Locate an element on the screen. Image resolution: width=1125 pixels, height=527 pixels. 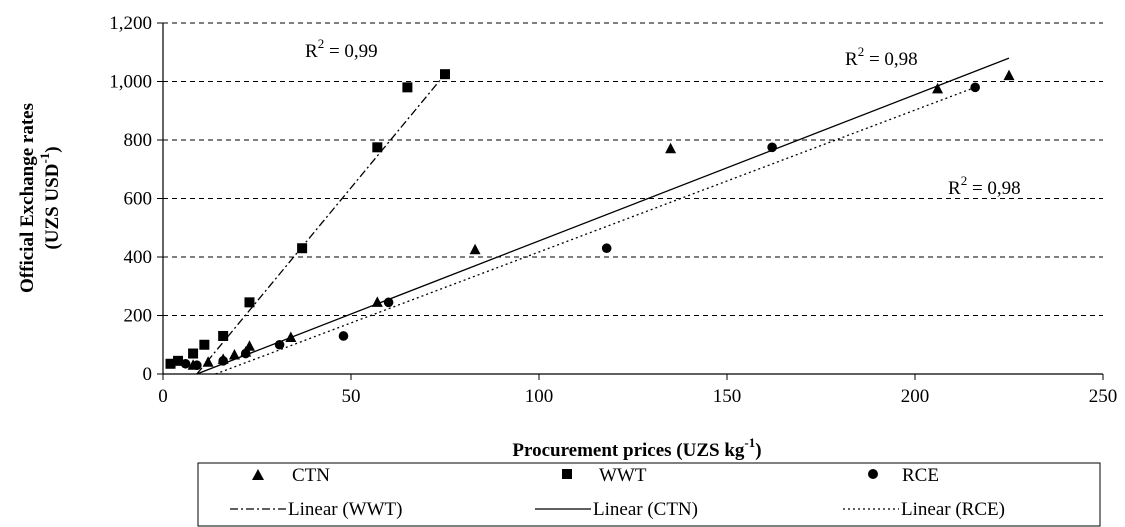
r2-ctn-r: R is located at coordinates (851, 59).